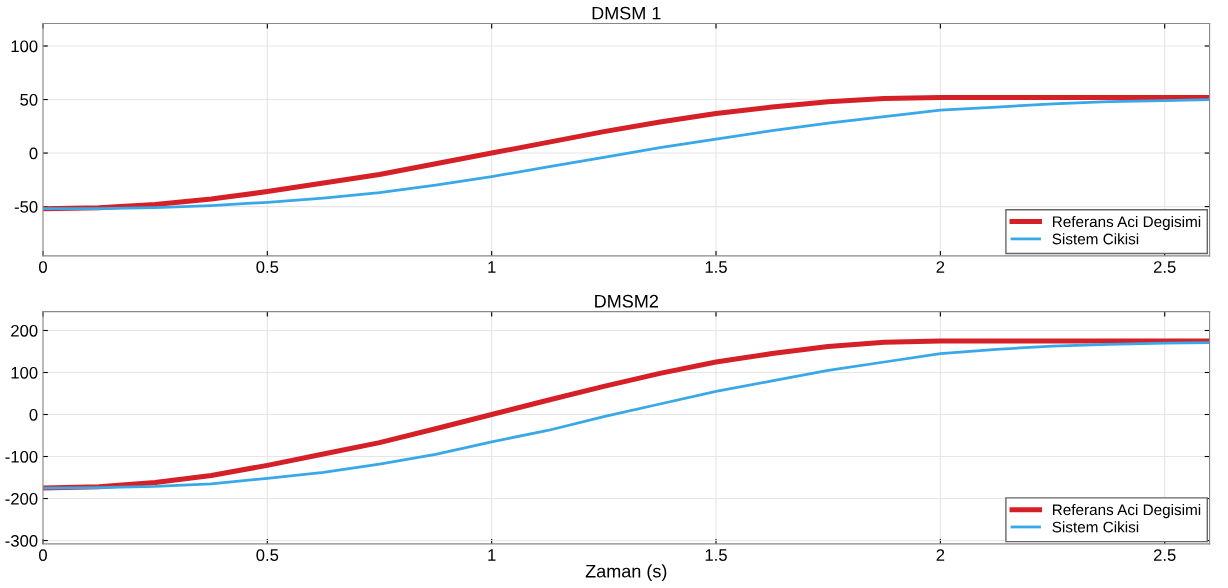 This screenshot has width=1228, height=588. Describe the element at coordinates (626, 13) in the screenshot. I see `chart-title: DMSM 1` at that location.